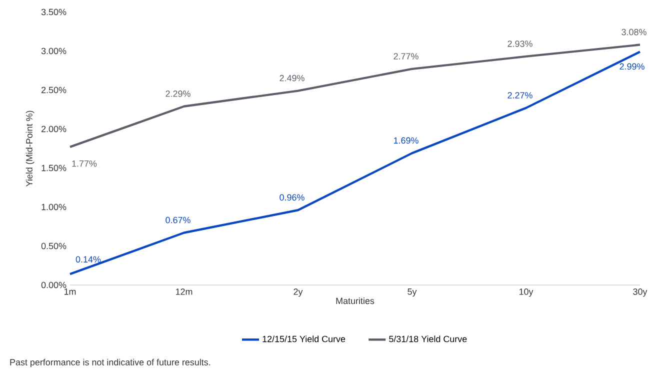 This screenshot has height=387, width=656. Describe the element at coordinates (634, 32) in the screenshot. I see `data-label: 3.08%` at that location.